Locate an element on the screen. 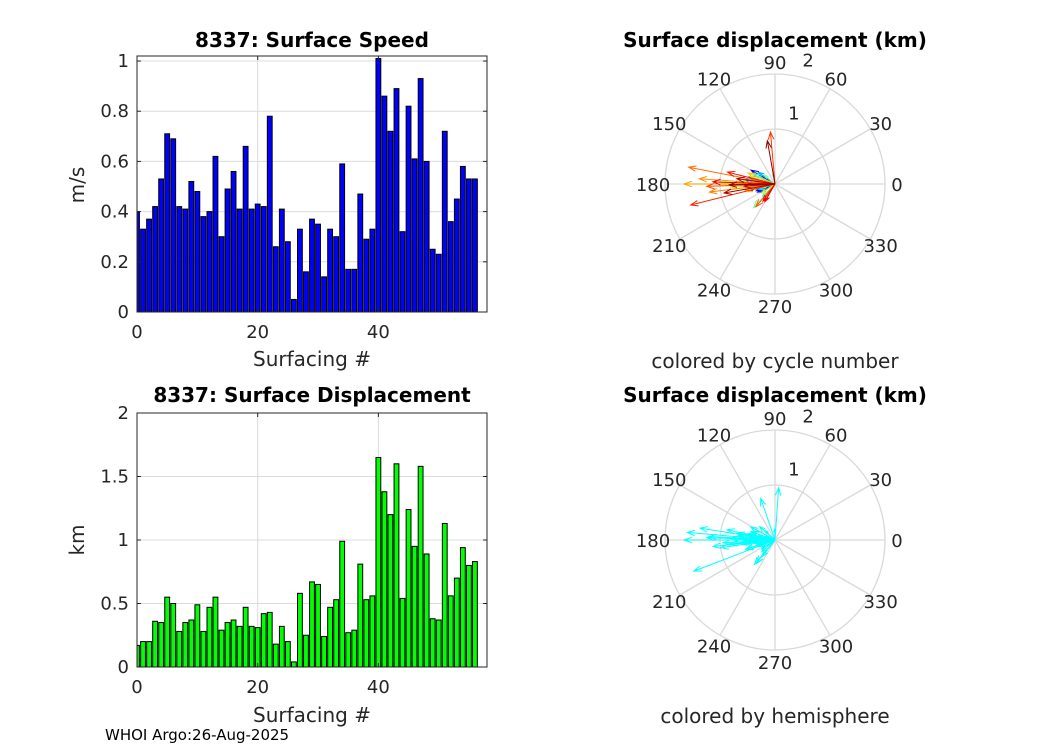 The height and width of the screenshot is (755, 1050). displacement-xtick-label: 20 is located at coordinates (257, 687).